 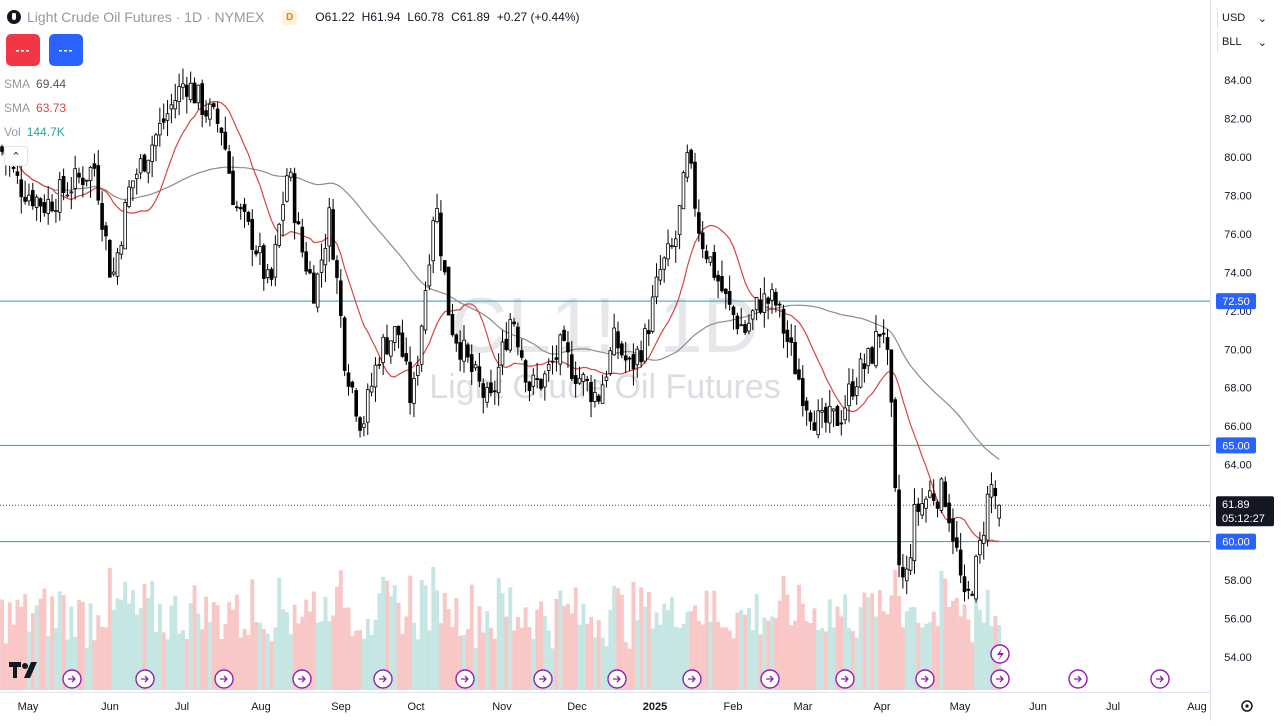 I want to click on x-tick-label: Jul, so click(x=182, y=707).